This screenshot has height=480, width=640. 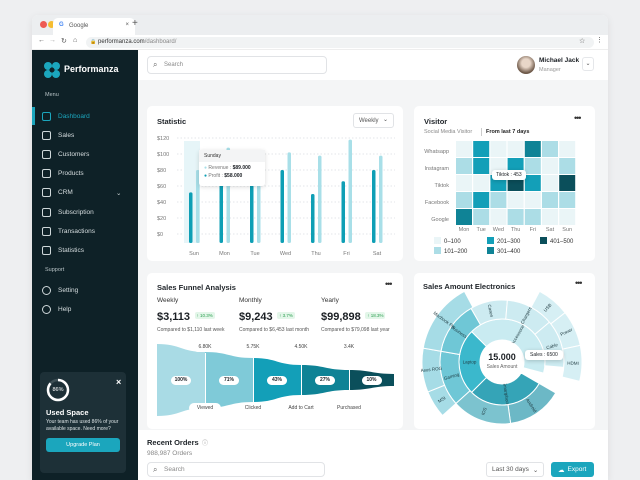 What do you see at coordinates (90, 212) in the screenshot?
I see `sidebar-item-subscription: Subscription` at bounding box center [90, 212].